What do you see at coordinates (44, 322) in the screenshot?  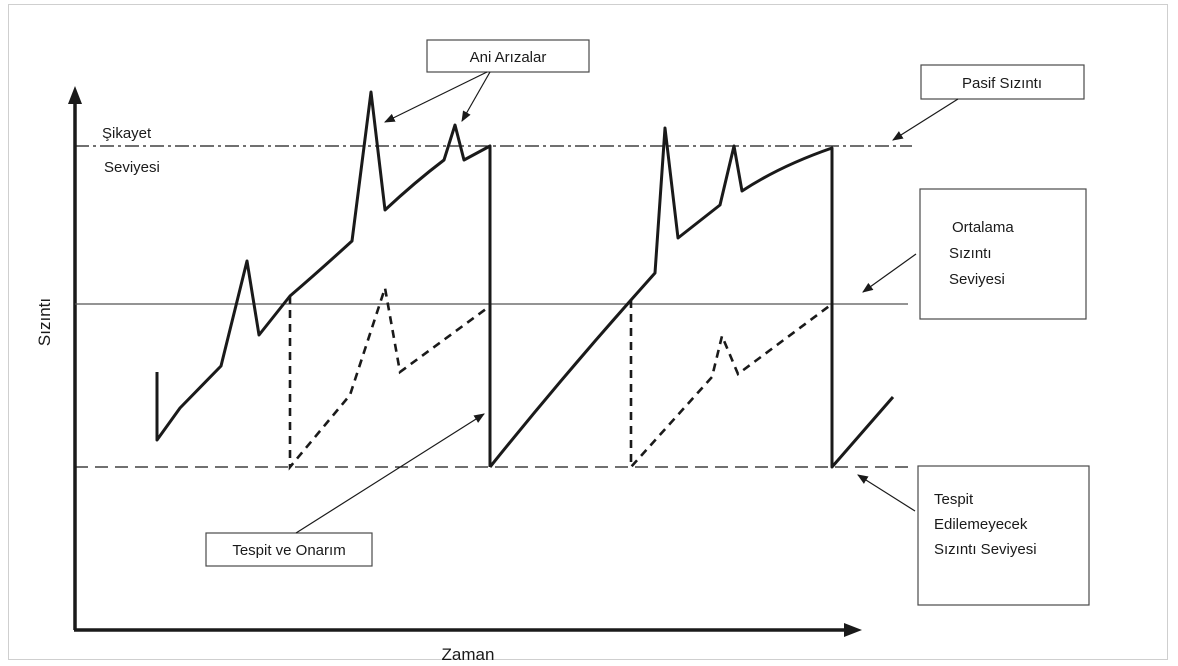 I see `y-axis-label: Sızıntı` at bounding box center [44, 322].